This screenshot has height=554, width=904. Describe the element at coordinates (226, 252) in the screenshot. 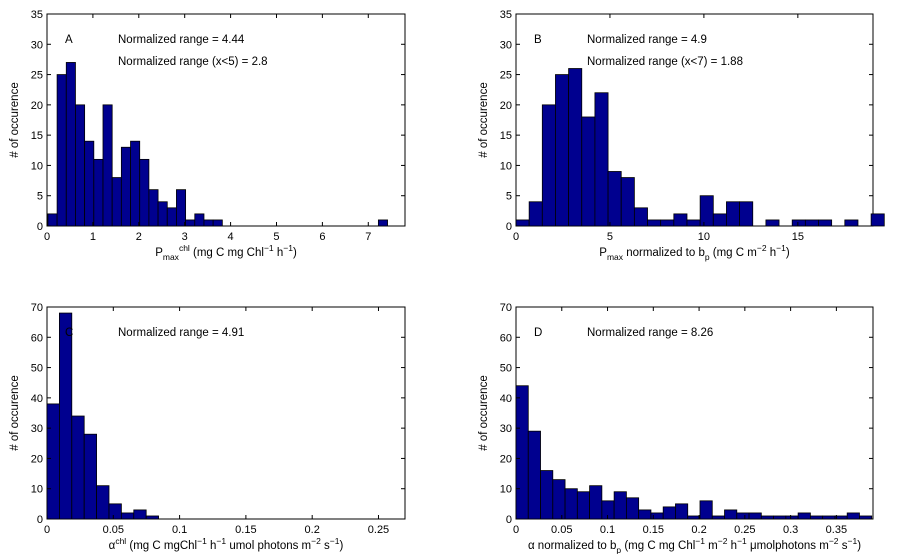

I see `x-axis-label: Pmaxchl (mg C mg Chl−1 h−1)` at that location.